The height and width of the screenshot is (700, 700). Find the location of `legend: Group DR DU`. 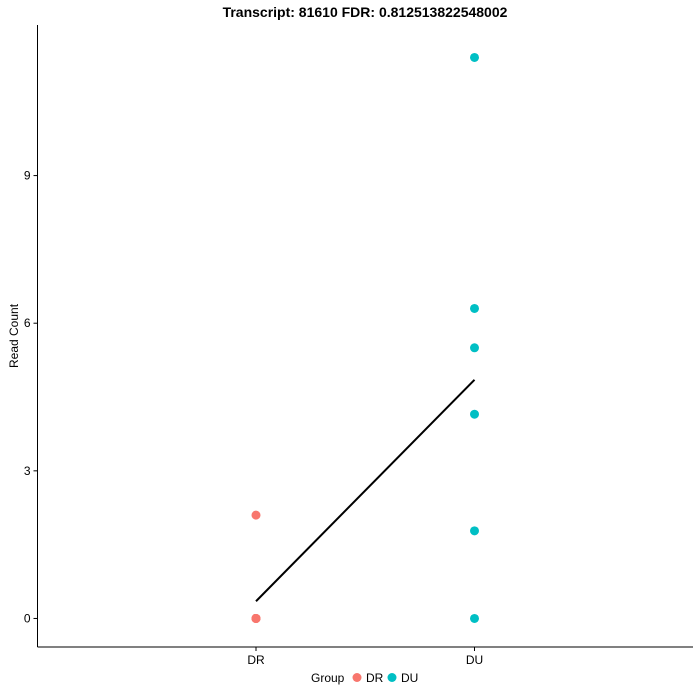

legend: Group DR DU is located at coordinates (364, 678).